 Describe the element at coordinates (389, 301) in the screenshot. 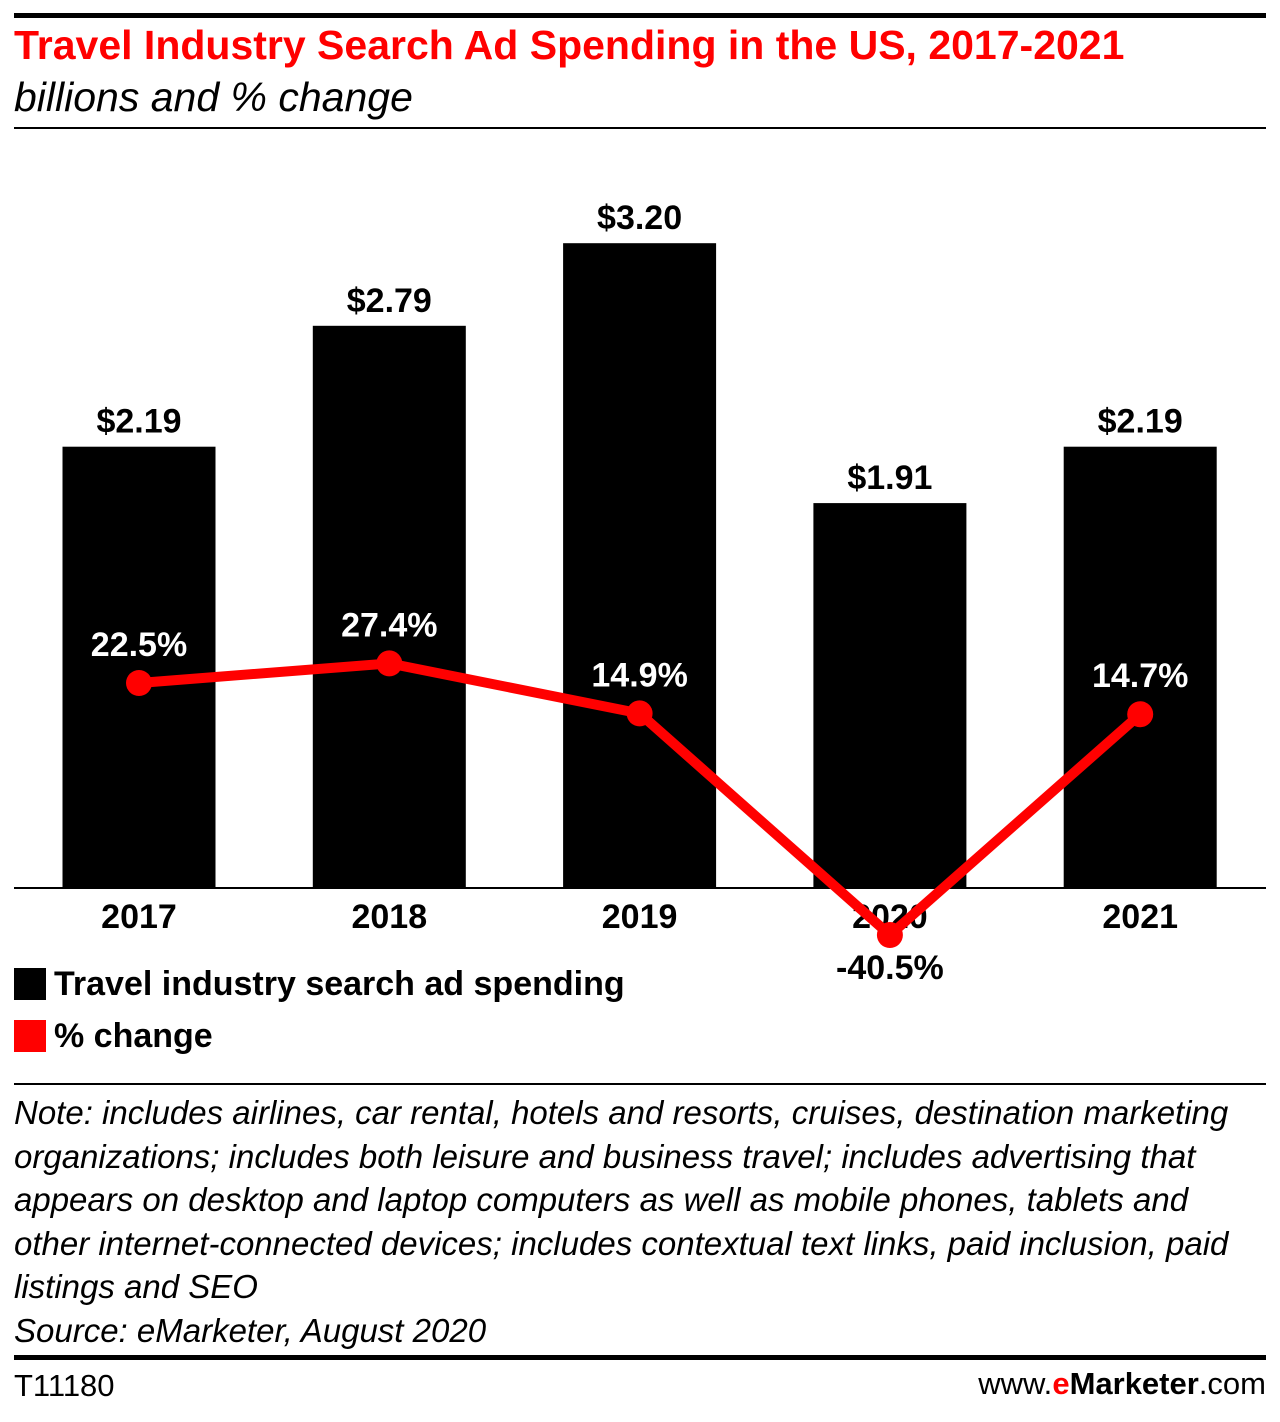

I see `bar-value-label-2018: $2.79` at that location.